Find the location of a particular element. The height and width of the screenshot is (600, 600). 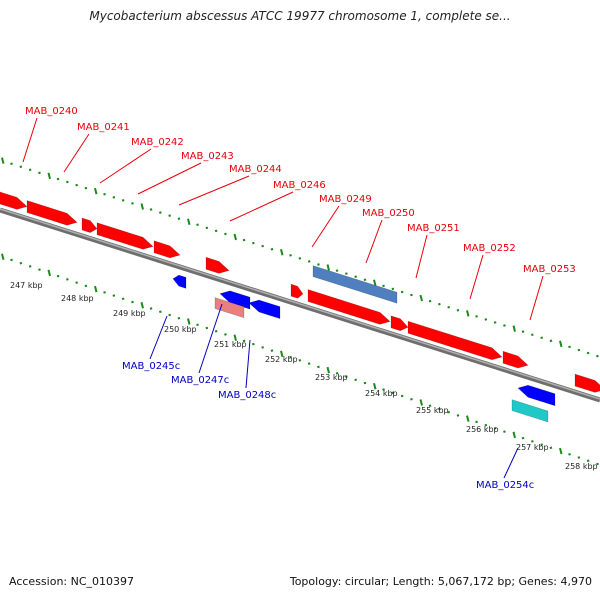

gene-label: MAB_0241 is located at coordinates (103, 127).